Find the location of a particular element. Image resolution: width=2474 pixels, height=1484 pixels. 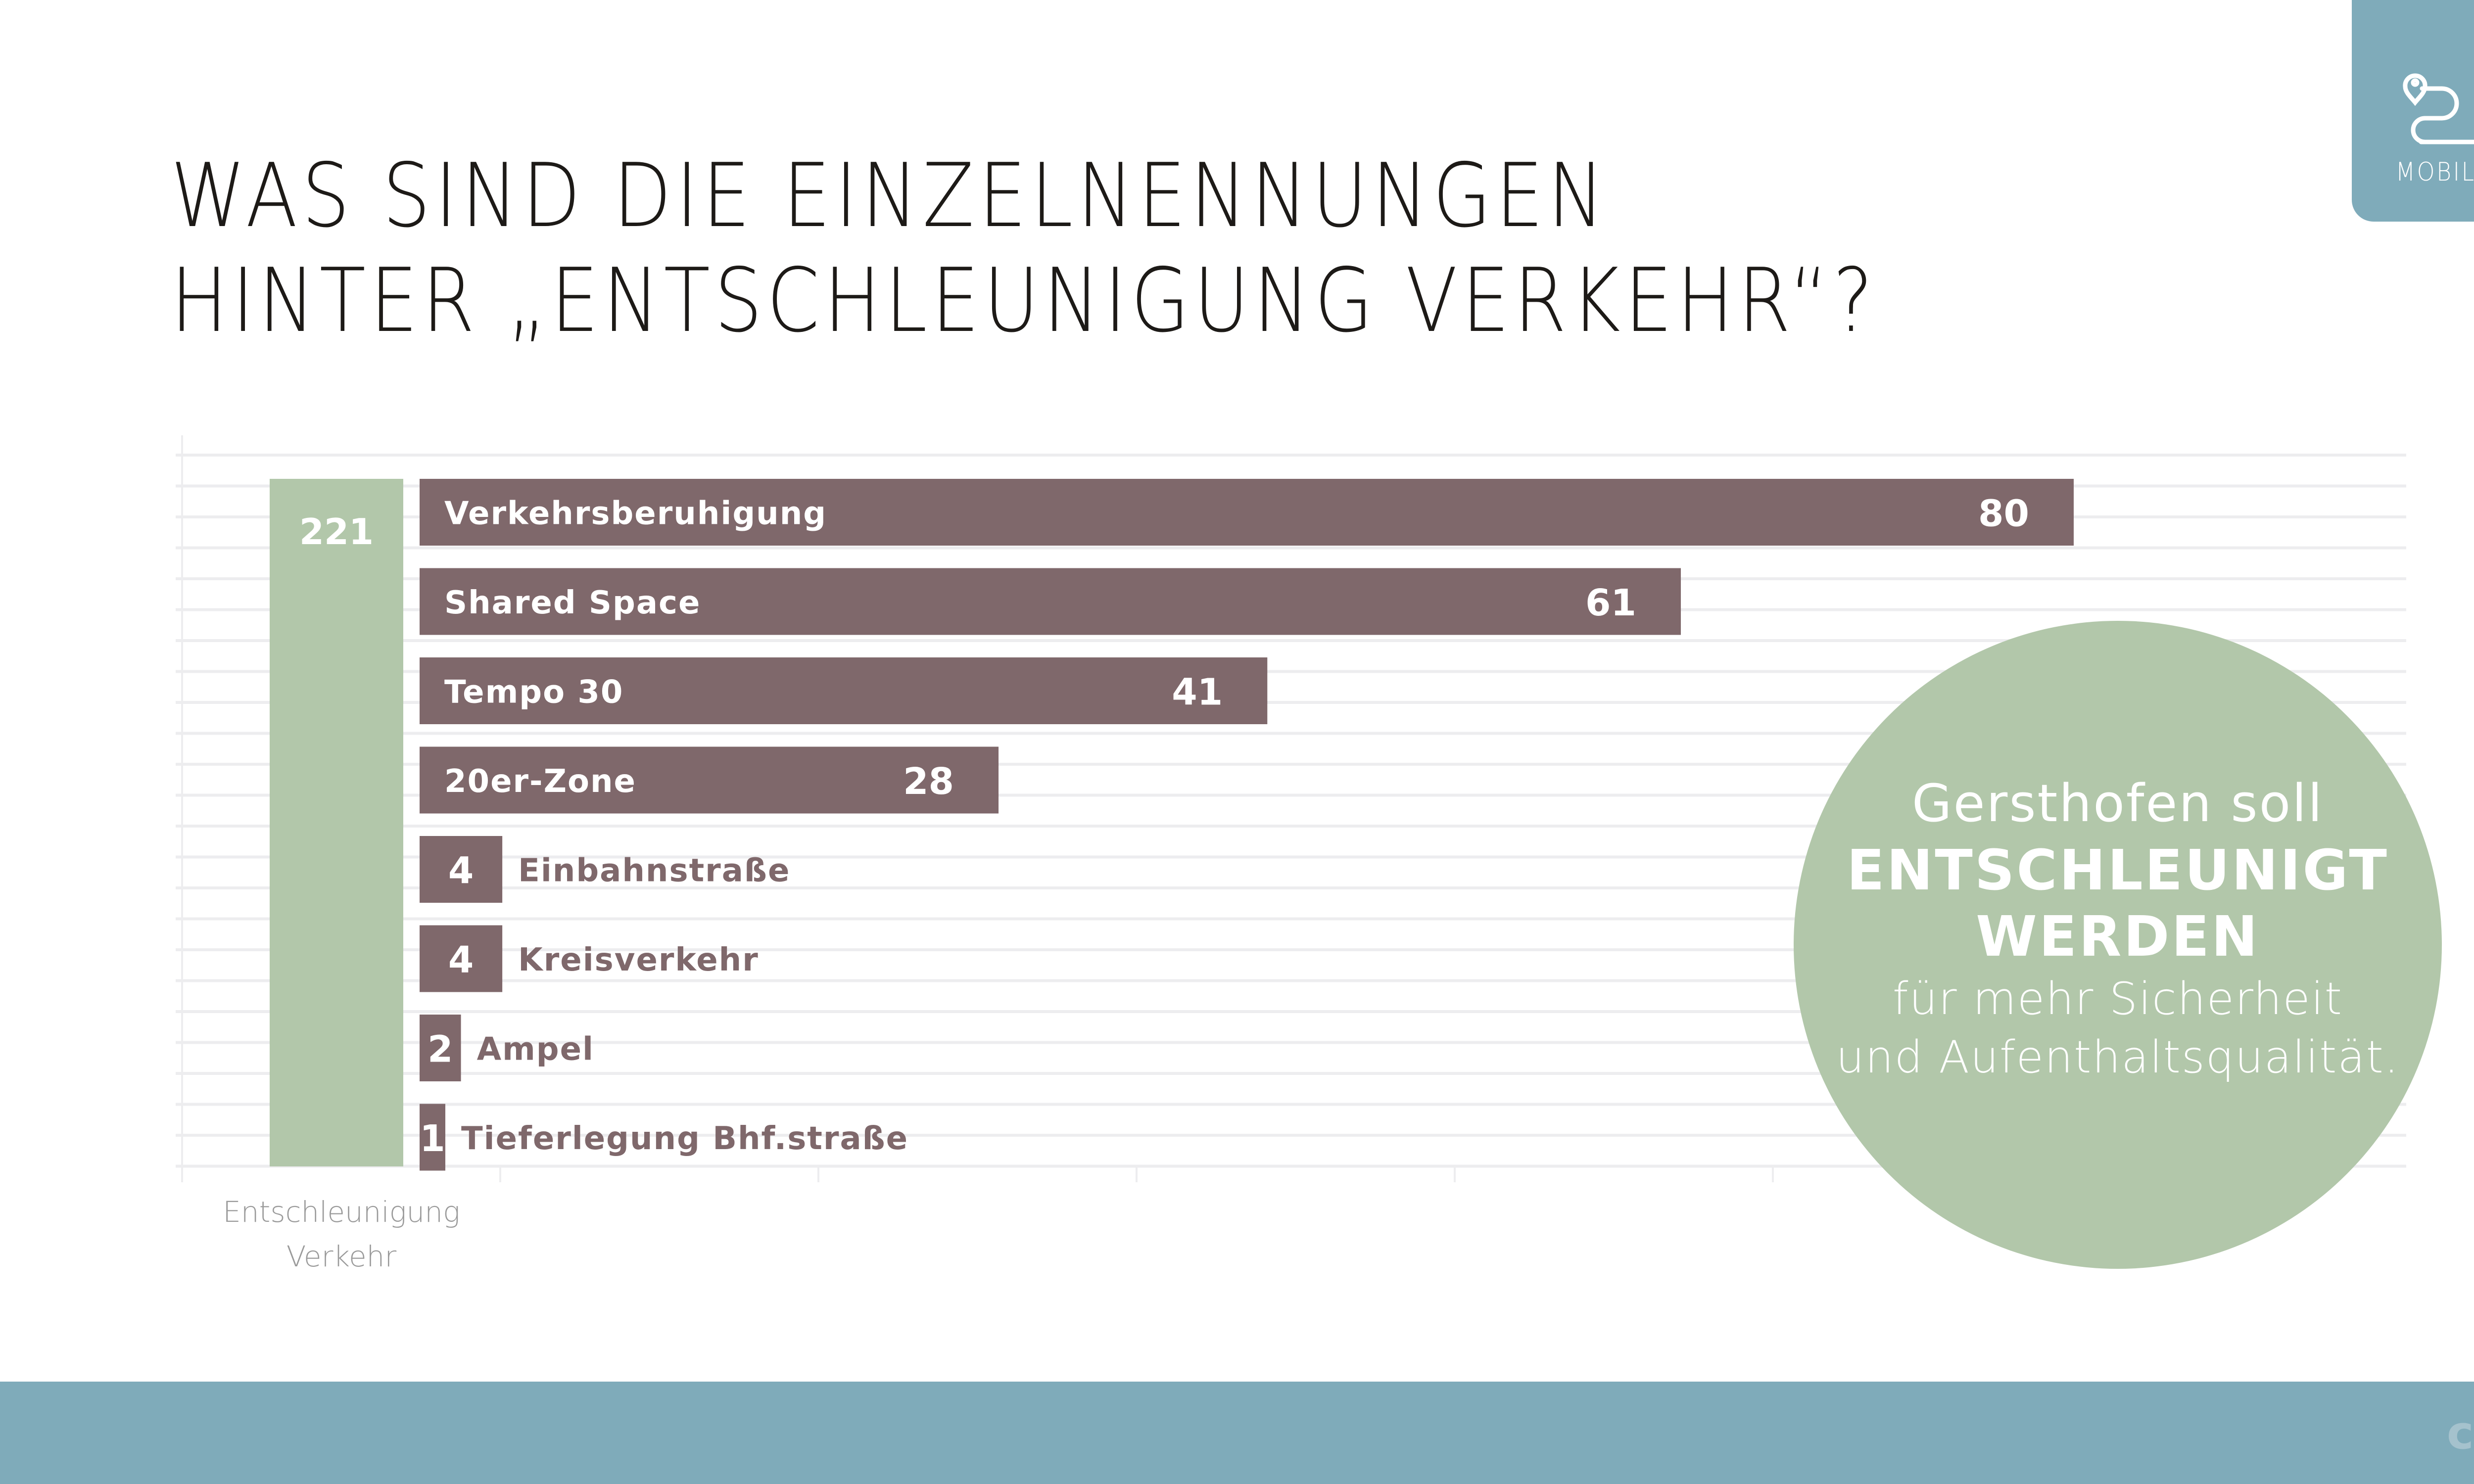

route-pin-icon is located at coordinates (2439, 108).